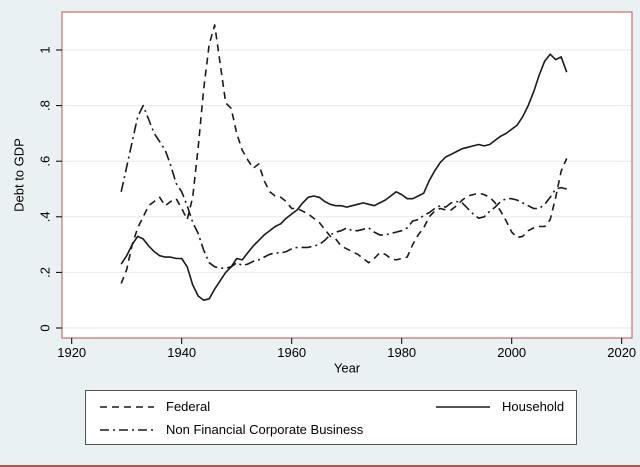  I want to click on legend-item-federal: Federal, so click(154, 407).